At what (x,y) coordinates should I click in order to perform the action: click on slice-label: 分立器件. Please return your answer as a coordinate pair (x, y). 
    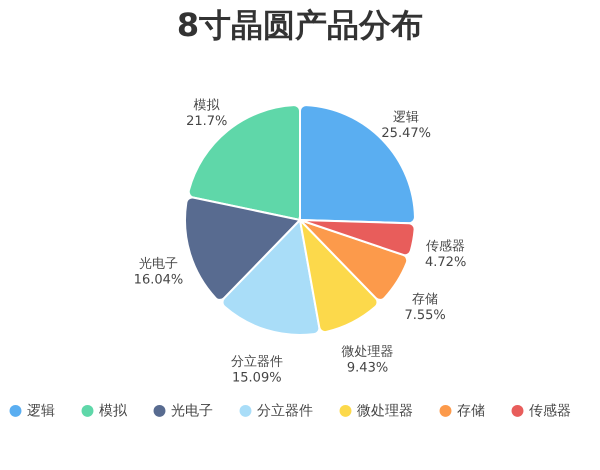
    Looking at the image, I should click on (256, 362).